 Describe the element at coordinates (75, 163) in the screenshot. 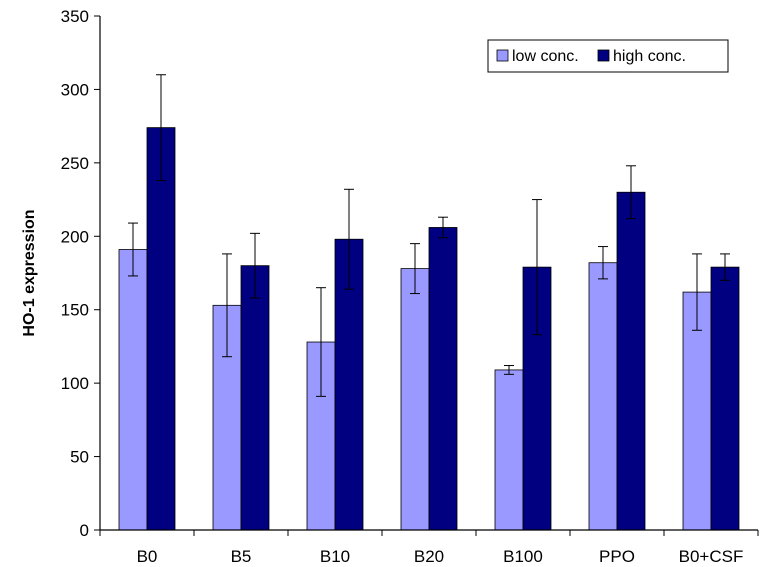

I see `y-tick-label: 250` at that location.